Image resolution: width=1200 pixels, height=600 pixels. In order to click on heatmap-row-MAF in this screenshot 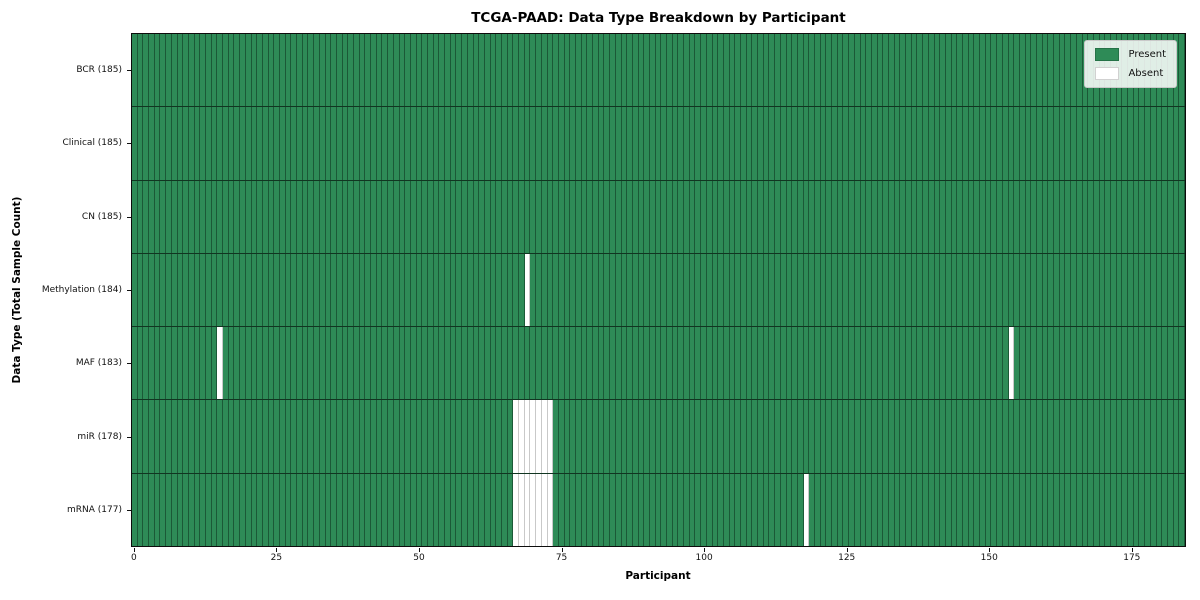, I will do `click(658, 364)`.